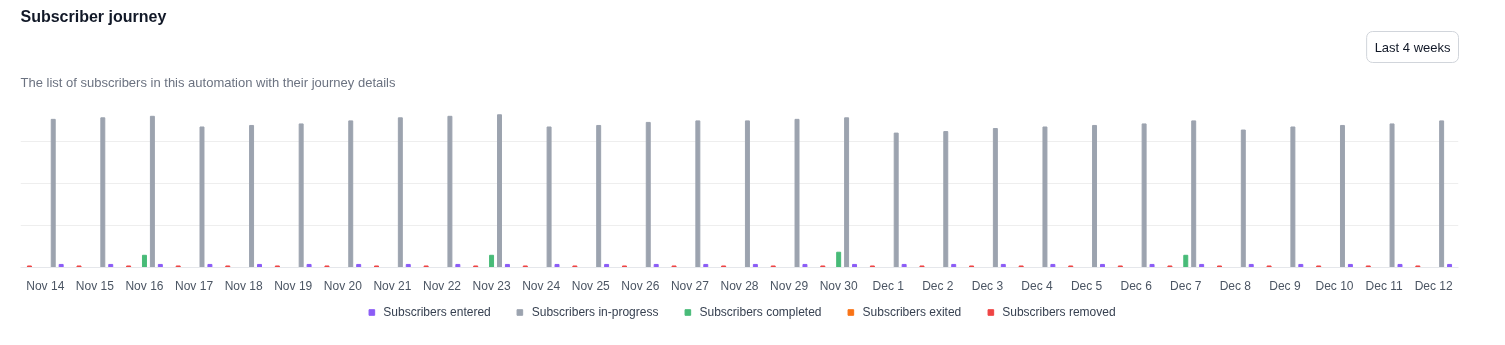  I want to click on x-tick-label: Nov 20, so click(343, 285).